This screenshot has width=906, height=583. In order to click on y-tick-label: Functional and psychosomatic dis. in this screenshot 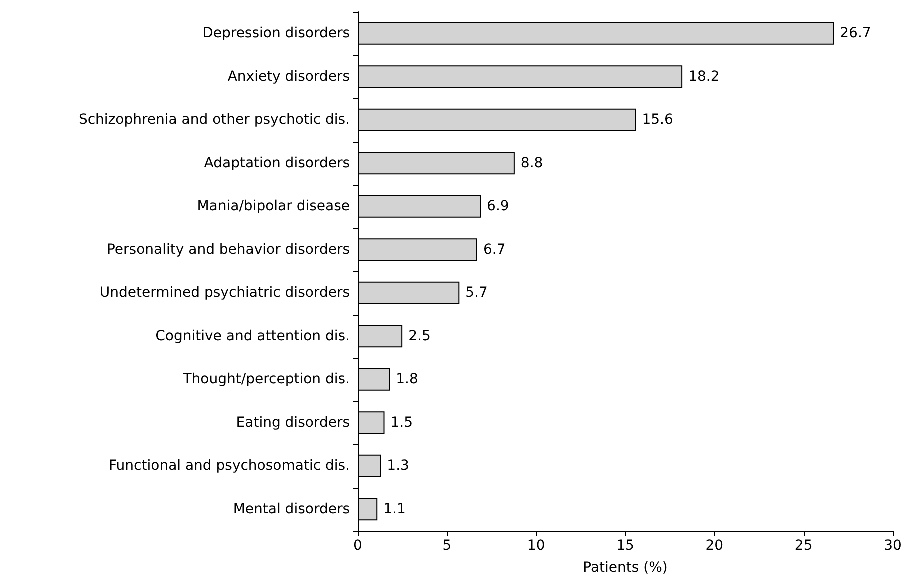, I will do `click(229, 466)`.